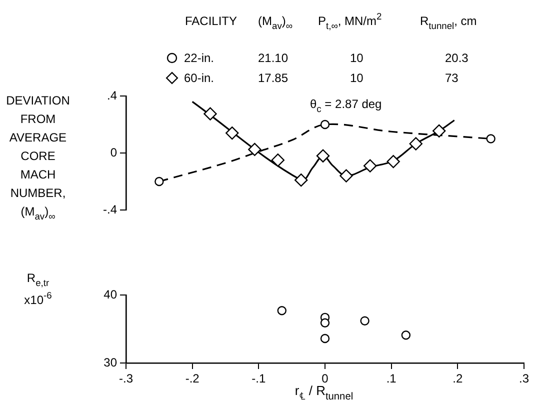  I want to click on text: 17.85, so click(273, 78).